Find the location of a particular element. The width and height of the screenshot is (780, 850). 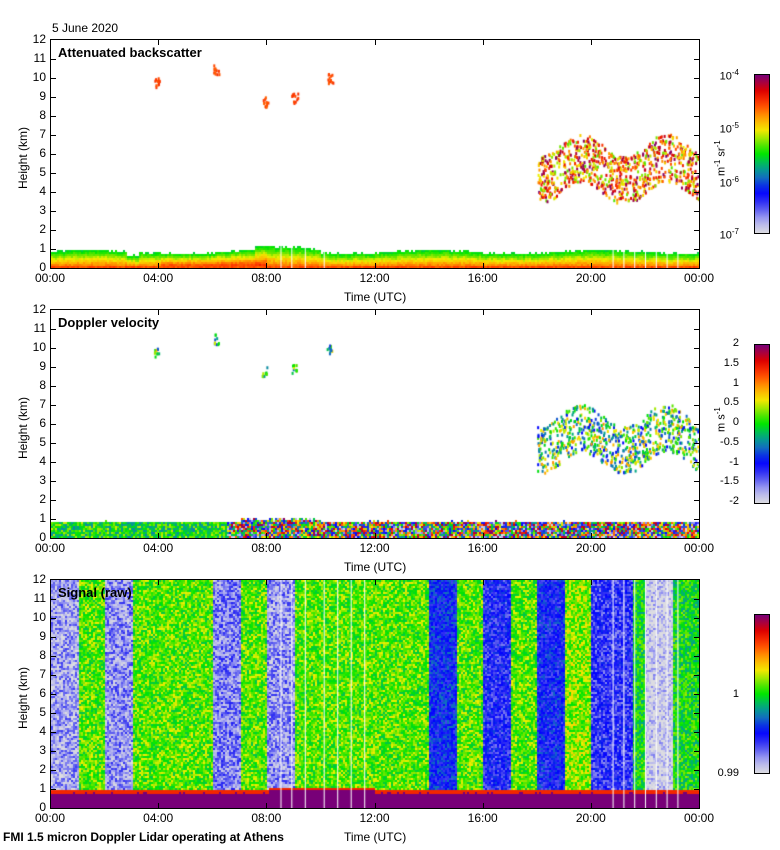

cb2-tick: 1.5 is located at coordinates (731, 362).